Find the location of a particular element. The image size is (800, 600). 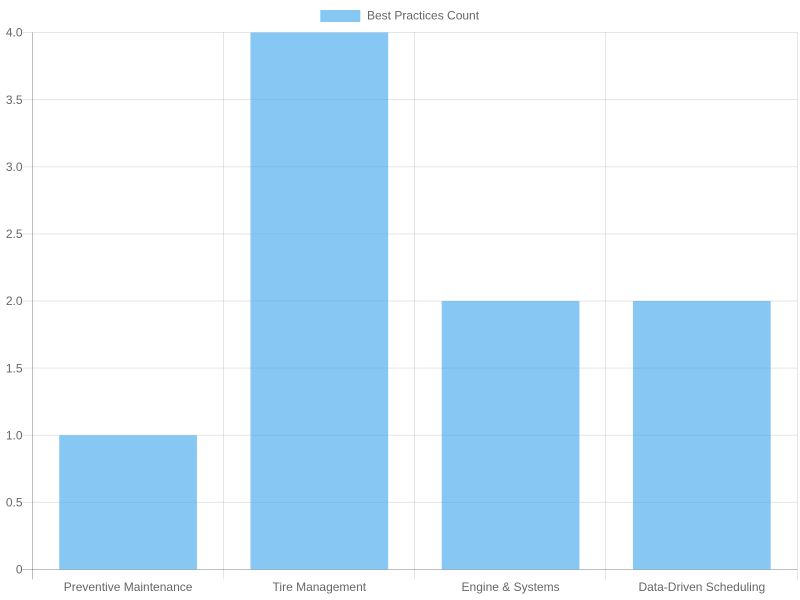

svg-text: 3.5 is located at coordinates (14, 100).